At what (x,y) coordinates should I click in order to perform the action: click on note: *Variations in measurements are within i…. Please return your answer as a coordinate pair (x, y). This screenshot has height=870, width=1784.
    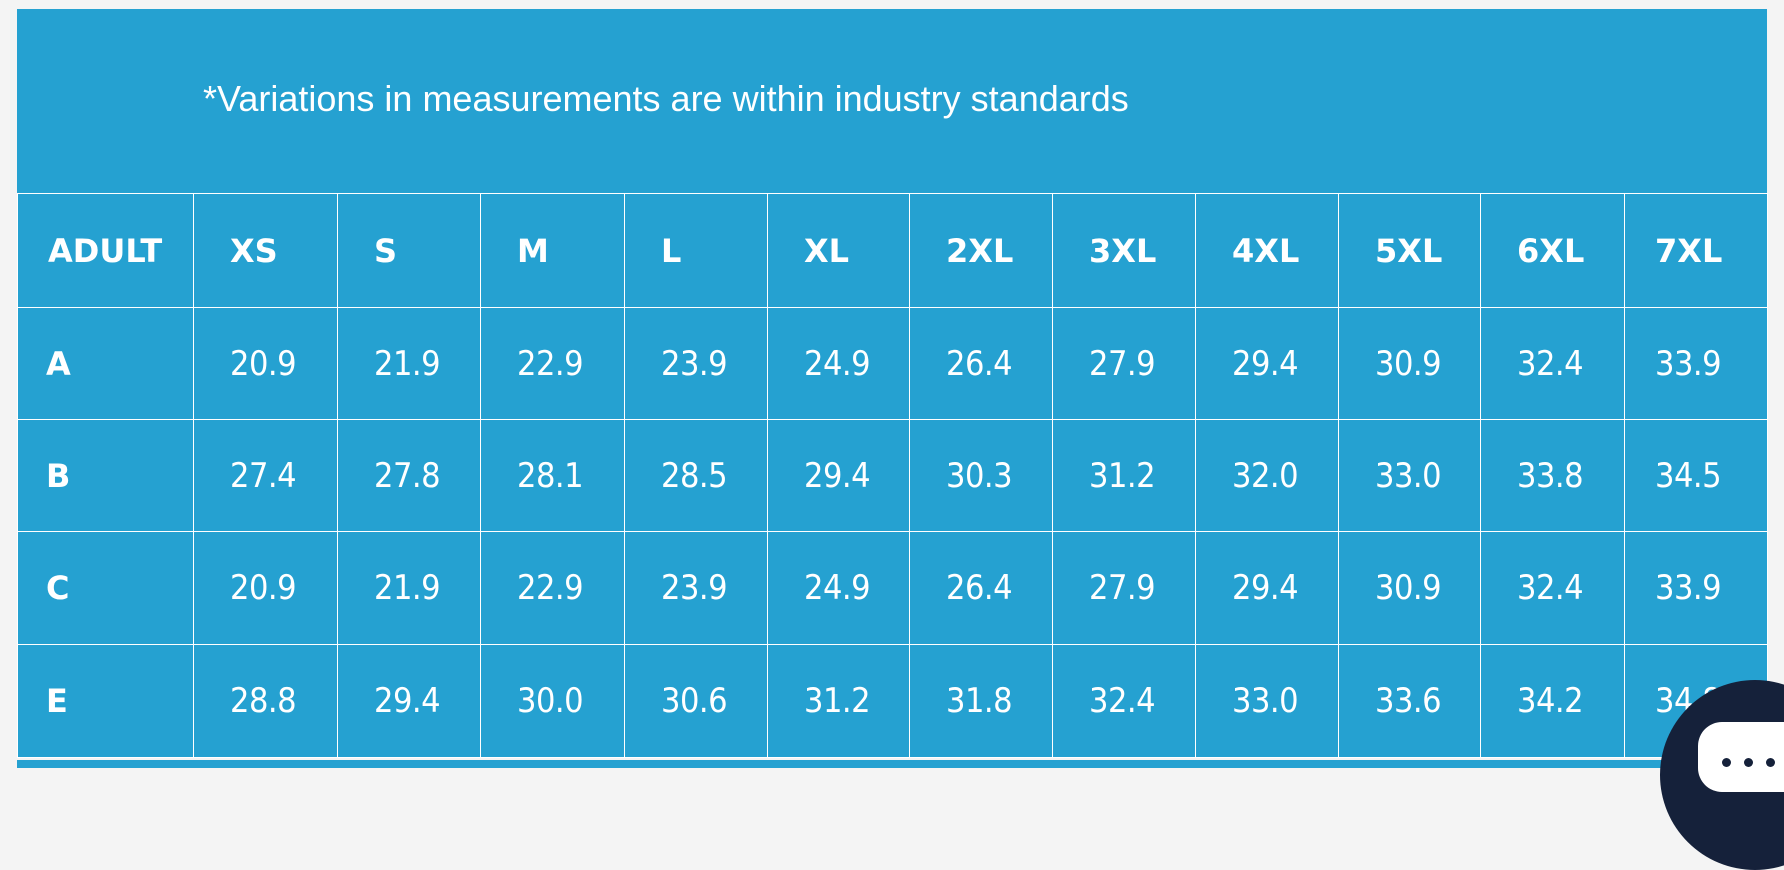
    Looking at the image, I should click on (666, 98).